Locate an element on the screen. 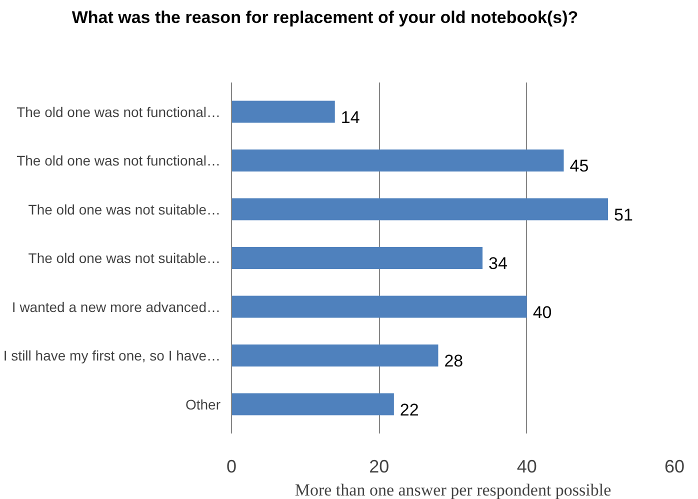 Image resolution: width=698 pixels, height=499 pixels. data-label: 45 is located at coordinates (579, 166).